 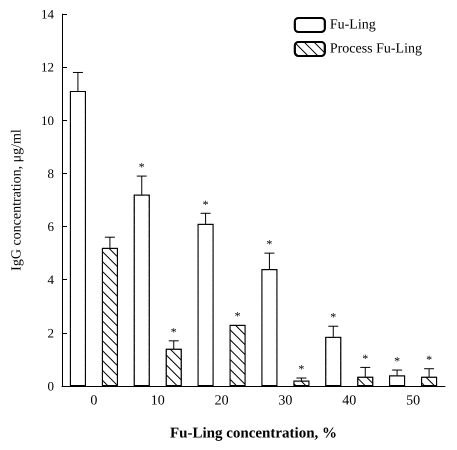 What do you see at coordinates (413, 401) in the screenshot?
I see `x-tick-label: 50` at bounding box center [413, 401].